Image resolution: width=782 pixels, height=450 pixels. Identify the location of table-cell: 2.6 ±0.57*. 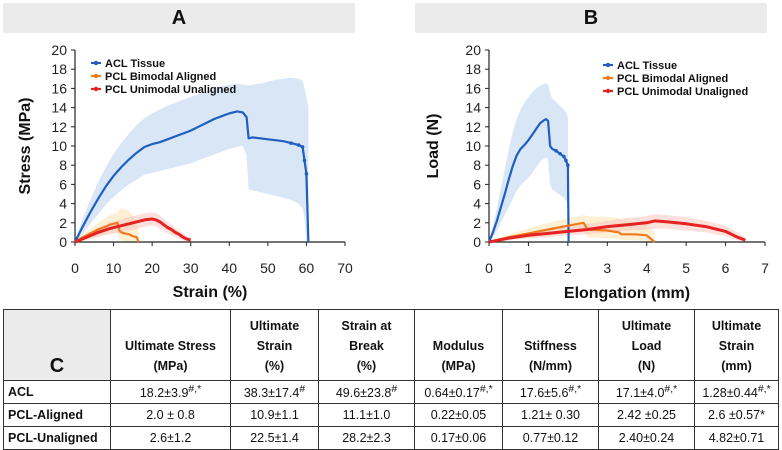
(736, 415).